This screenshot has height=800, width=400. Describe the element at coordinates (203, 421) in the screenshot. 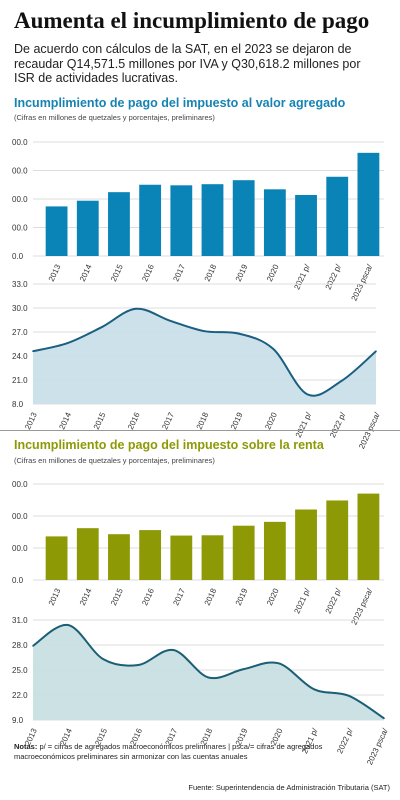

I see `iva_pct-x-tick-label: 2018` at that location.